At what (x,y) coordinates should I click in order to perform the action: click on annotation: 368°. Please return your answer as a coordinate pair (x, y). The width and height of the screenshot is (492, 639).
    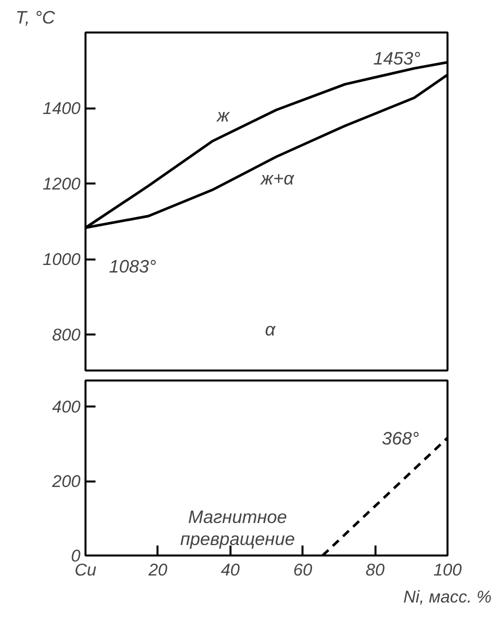
    Looking at the image, I should click on (401, 438).